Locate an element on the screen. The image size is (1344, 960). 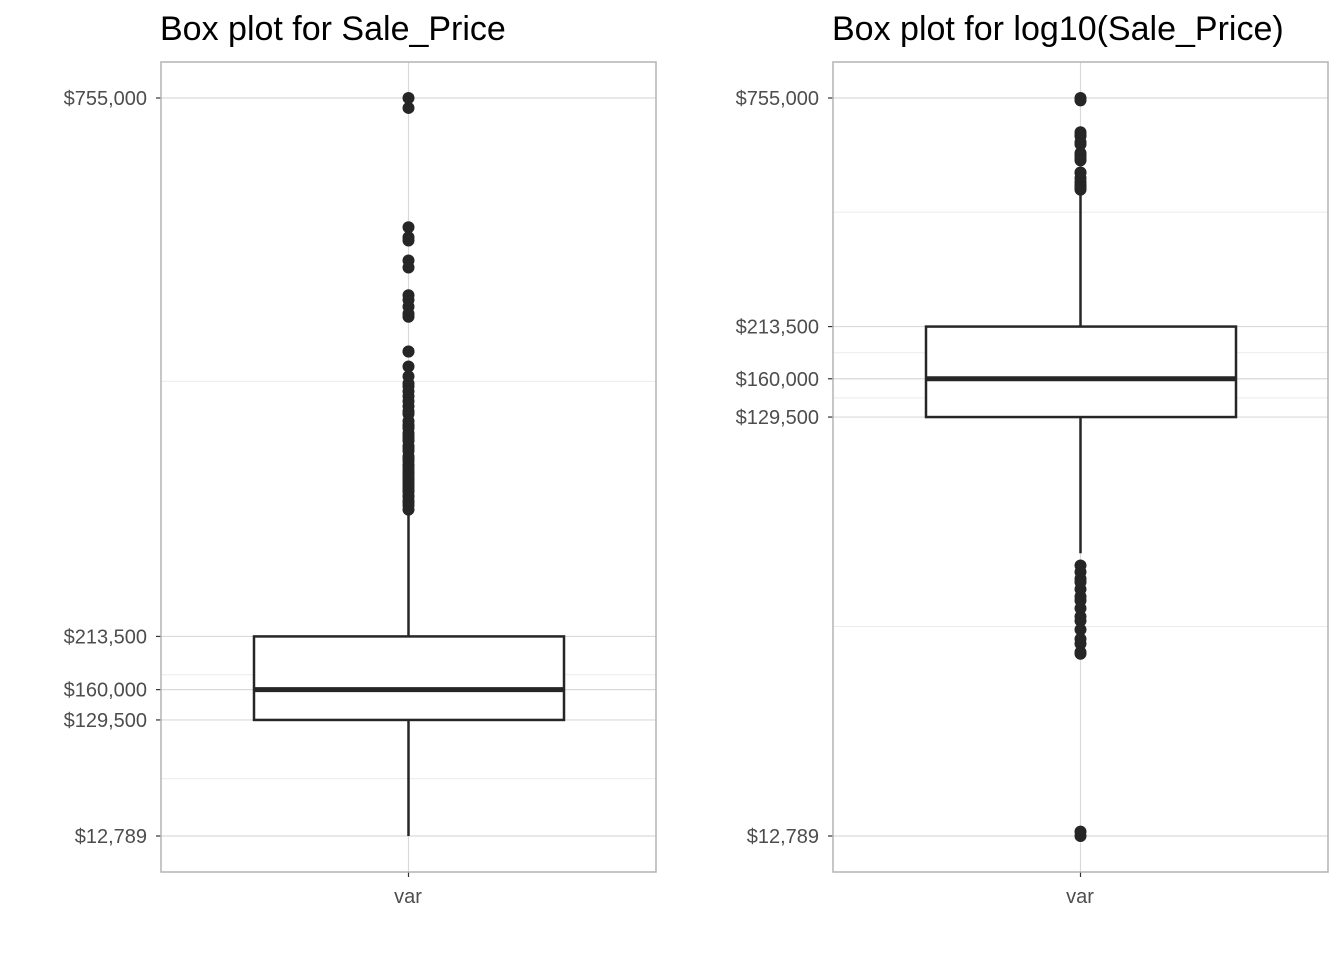
chart-title: Box plot for Sale_Price is located at coordinates (333, 29).